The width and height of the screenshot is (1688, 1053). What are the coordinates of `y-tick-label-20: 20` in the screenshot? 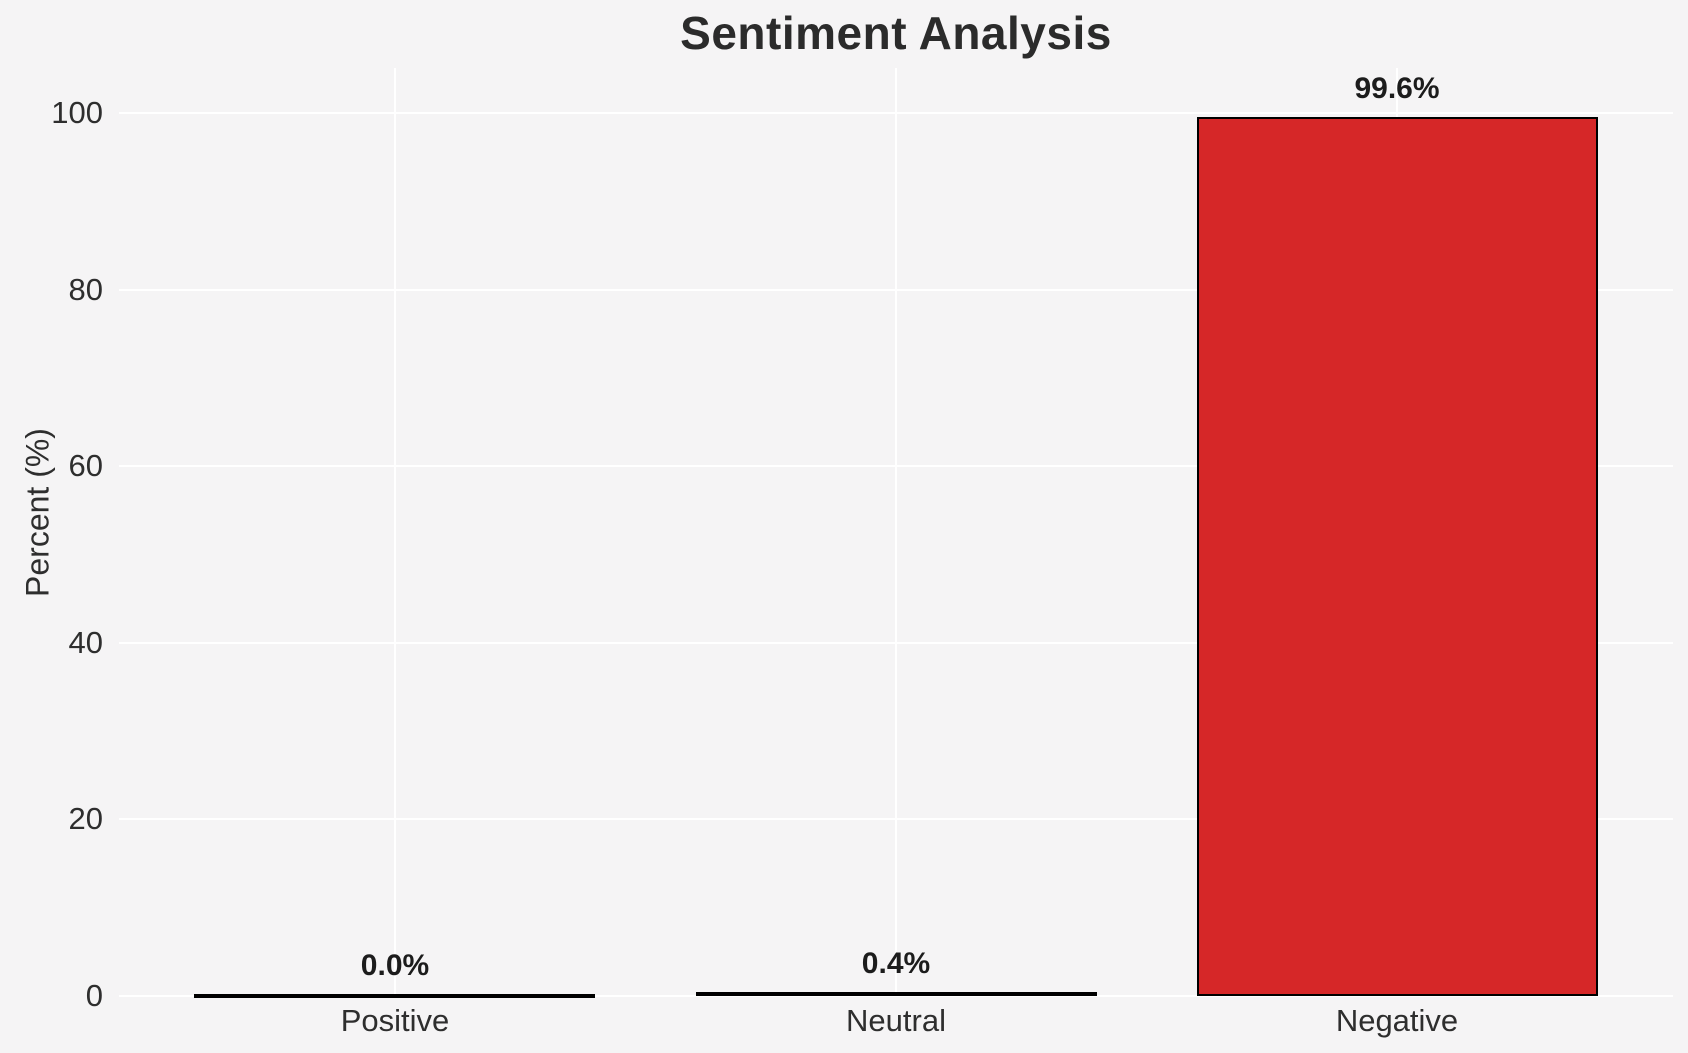 It's located at (85, 818).